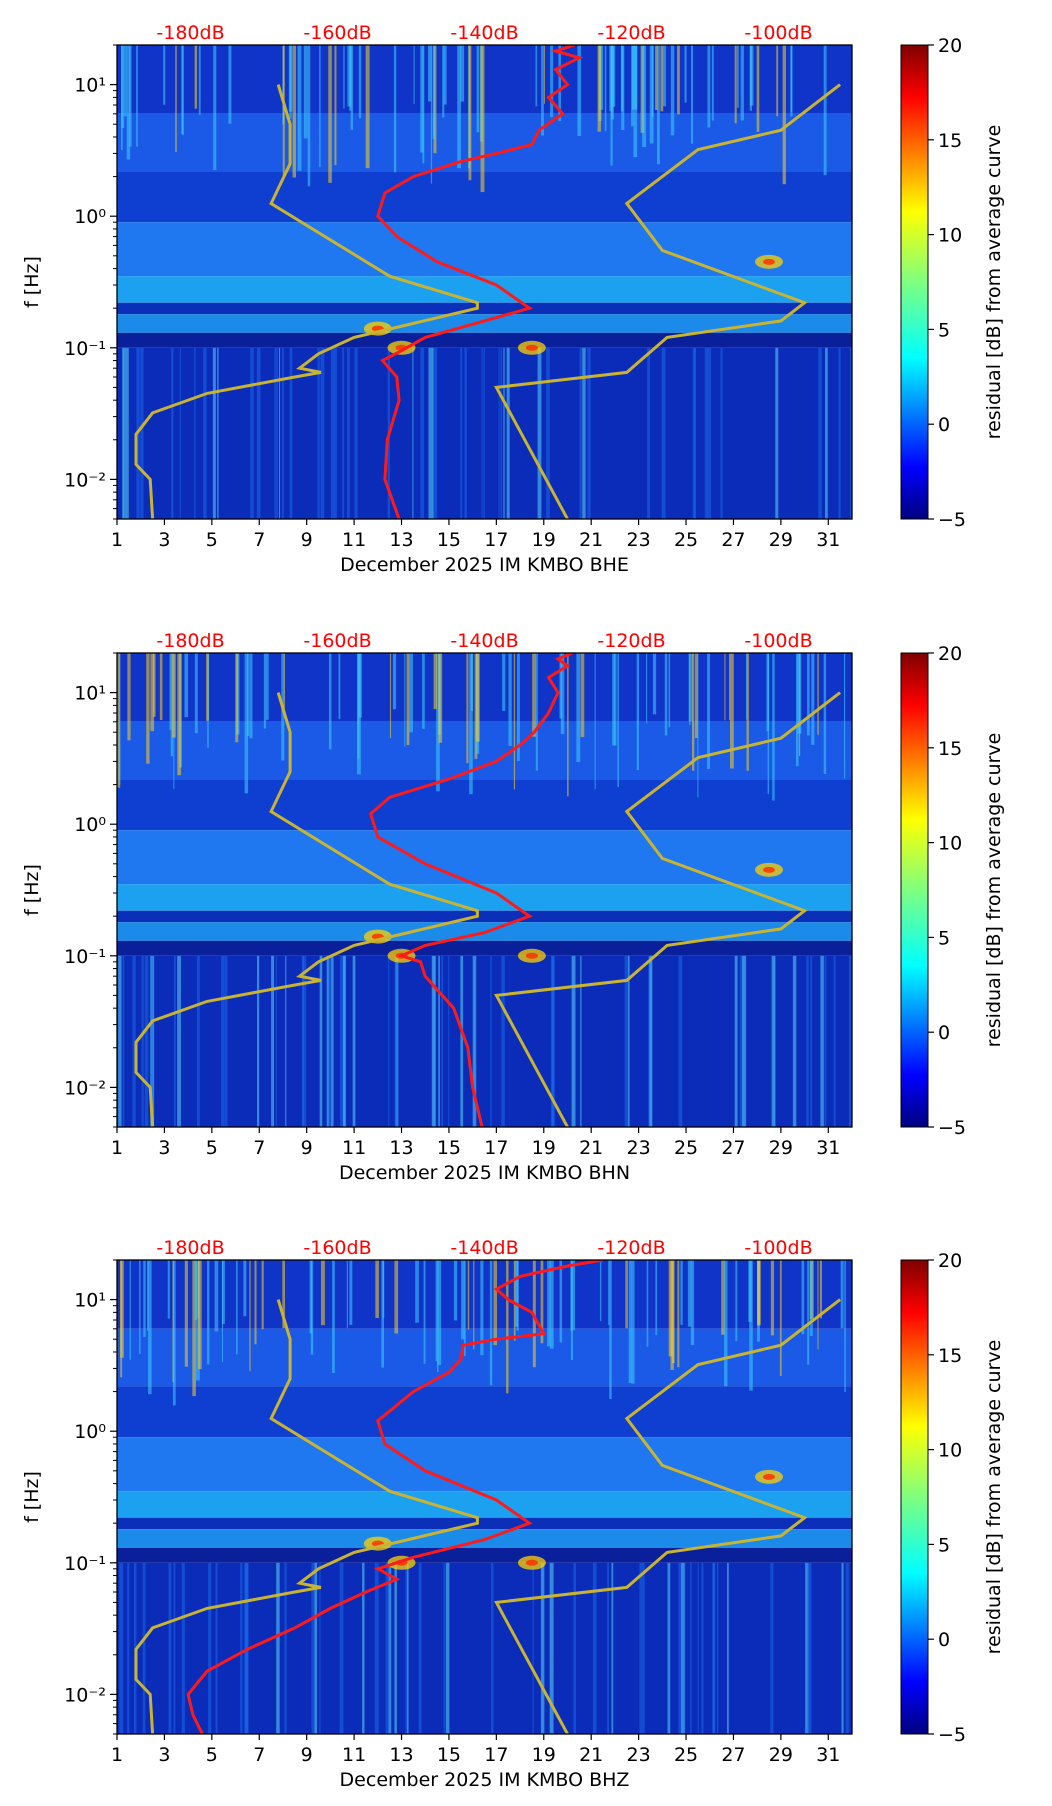 The width and height of the screenshot is (1052, 1806). What do you see at coordinates (733, 1148) in the screenshot?
I see `x-tick-label: 27` at bounding box center [733, 1148].